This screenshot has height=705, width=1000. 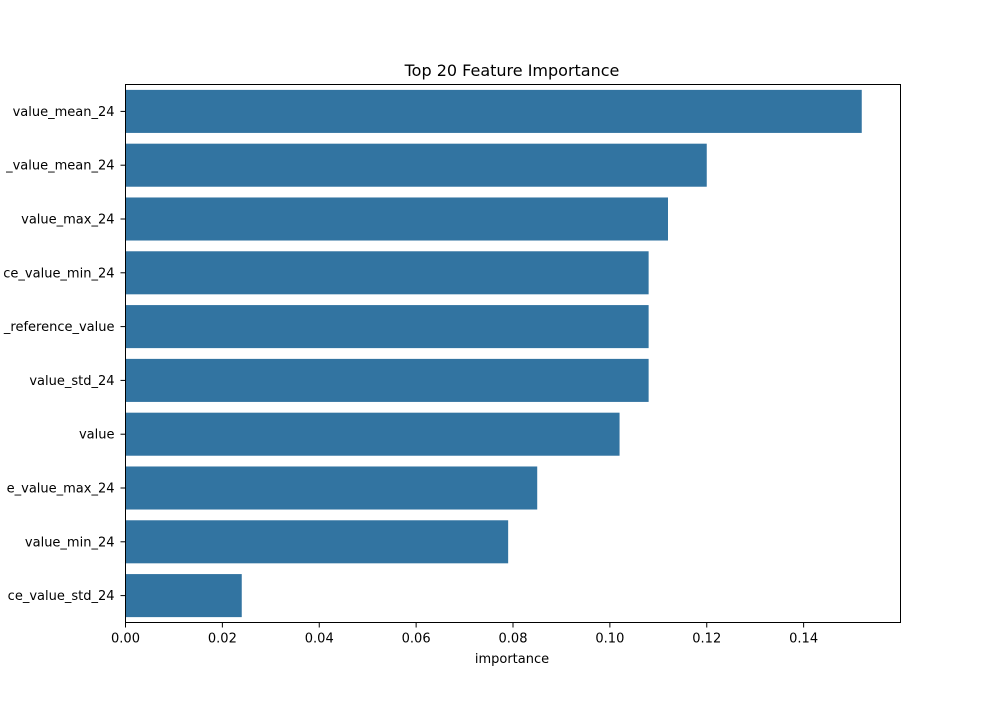 What do you see at coordinates (97, 435) in the screenshot?
I see `y-tick-label: value` at bounding box center [97, 435].